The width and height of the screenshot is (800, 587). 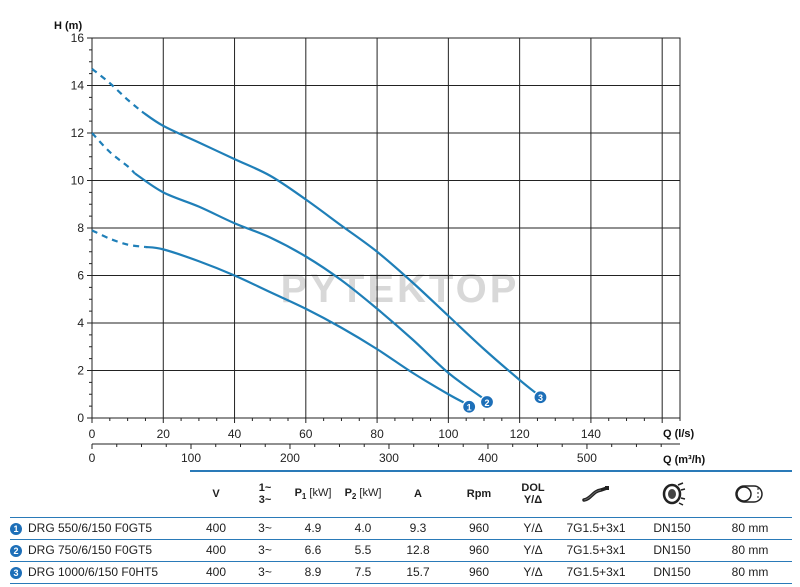 What do you see at coordinates (313, 572) in the screenshot?
I see `p1-cell: 8.9` at bounding box center [313, 572].